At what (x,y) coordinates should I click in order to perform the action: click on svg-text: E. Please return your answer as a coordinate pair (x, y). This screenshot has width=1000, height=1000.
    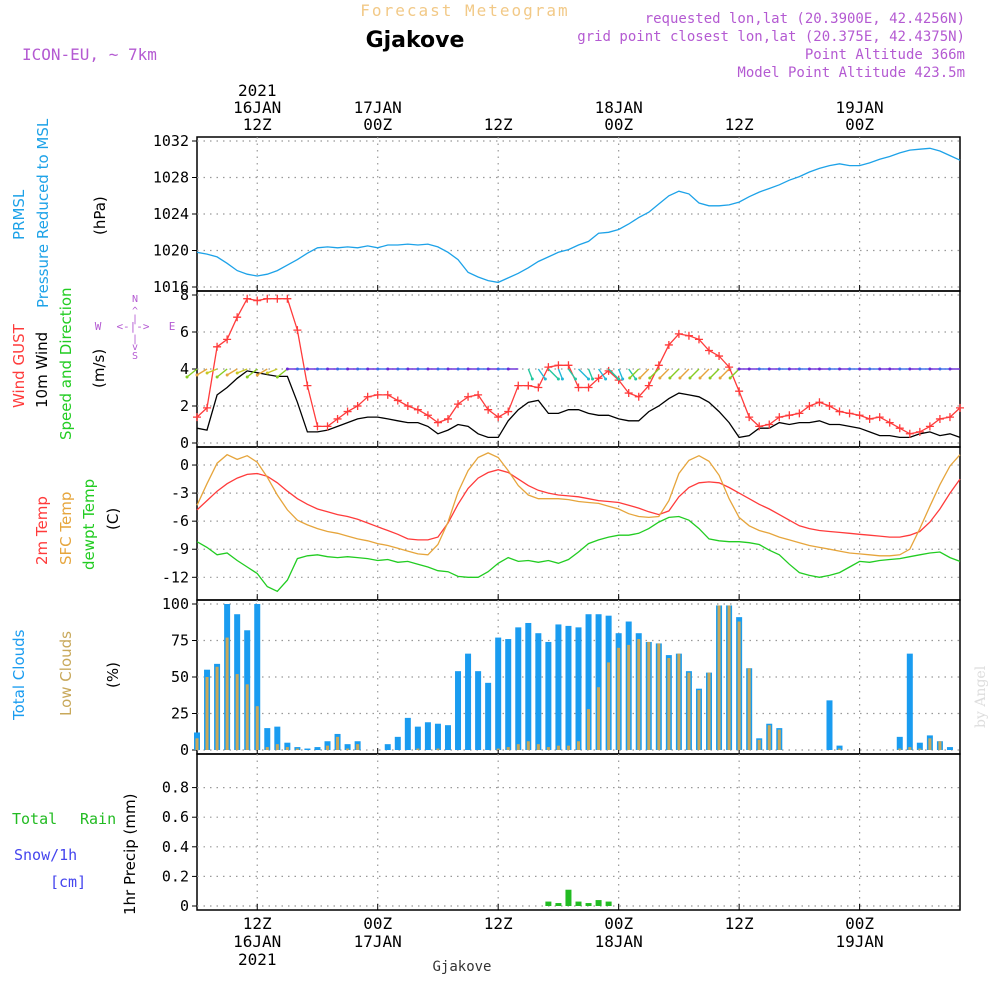
    Looking at the image, I should click on (172, 326).